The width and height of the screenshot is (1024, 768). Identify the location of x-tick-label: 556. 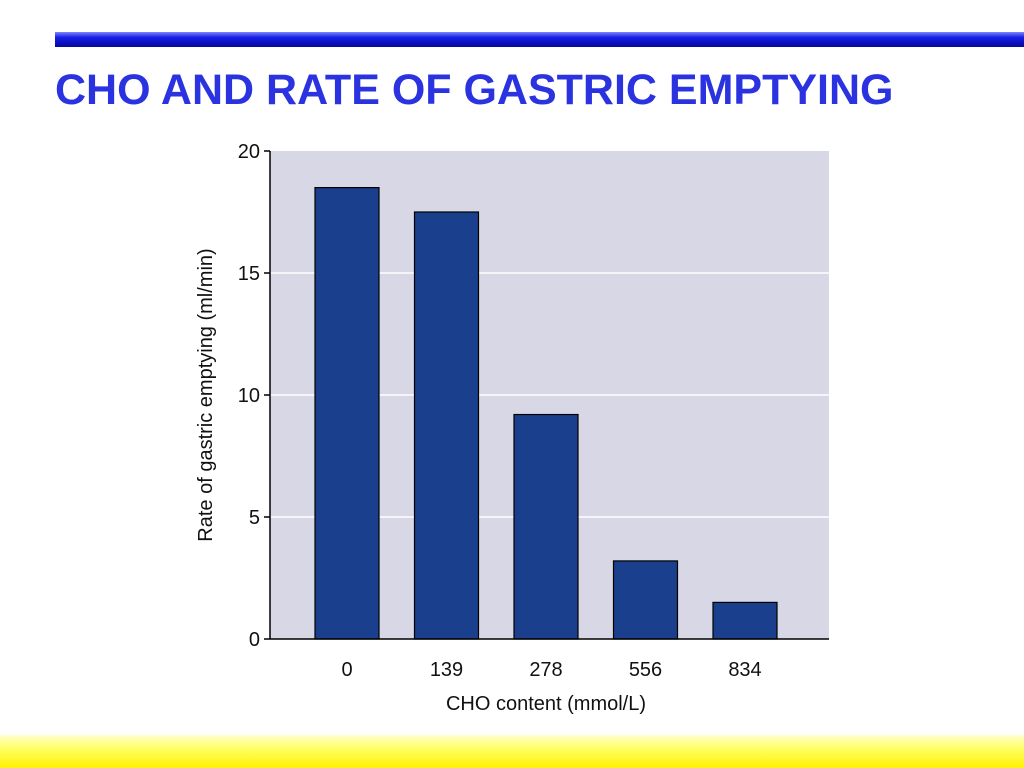
(645, 670).